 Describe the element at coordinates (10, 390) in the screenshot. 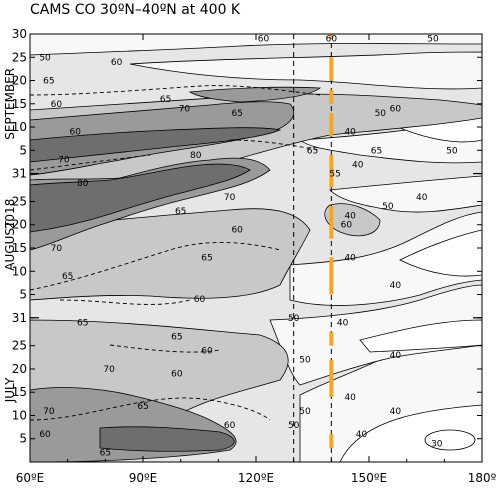

I see `month-label: JULY` at that location.